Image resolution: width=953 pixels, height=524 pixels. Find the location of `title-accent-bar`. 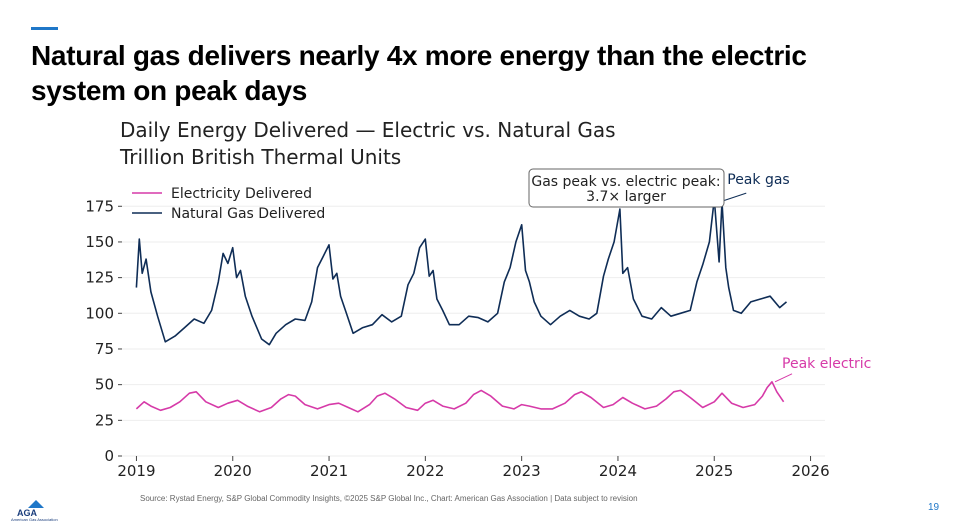

title-accent-bar is located at coordinates (44, 28).